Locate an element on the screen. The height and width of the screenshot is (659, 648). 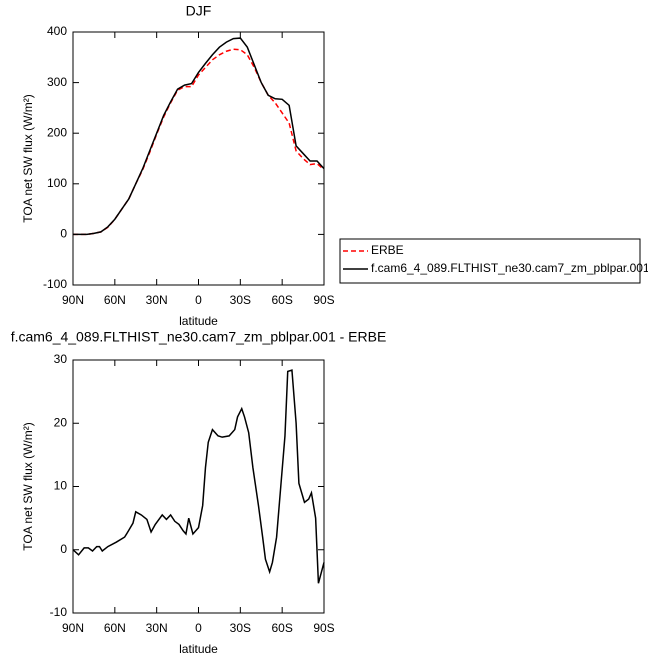
y-tick-label: 10 is located at coordinates (61, 486).